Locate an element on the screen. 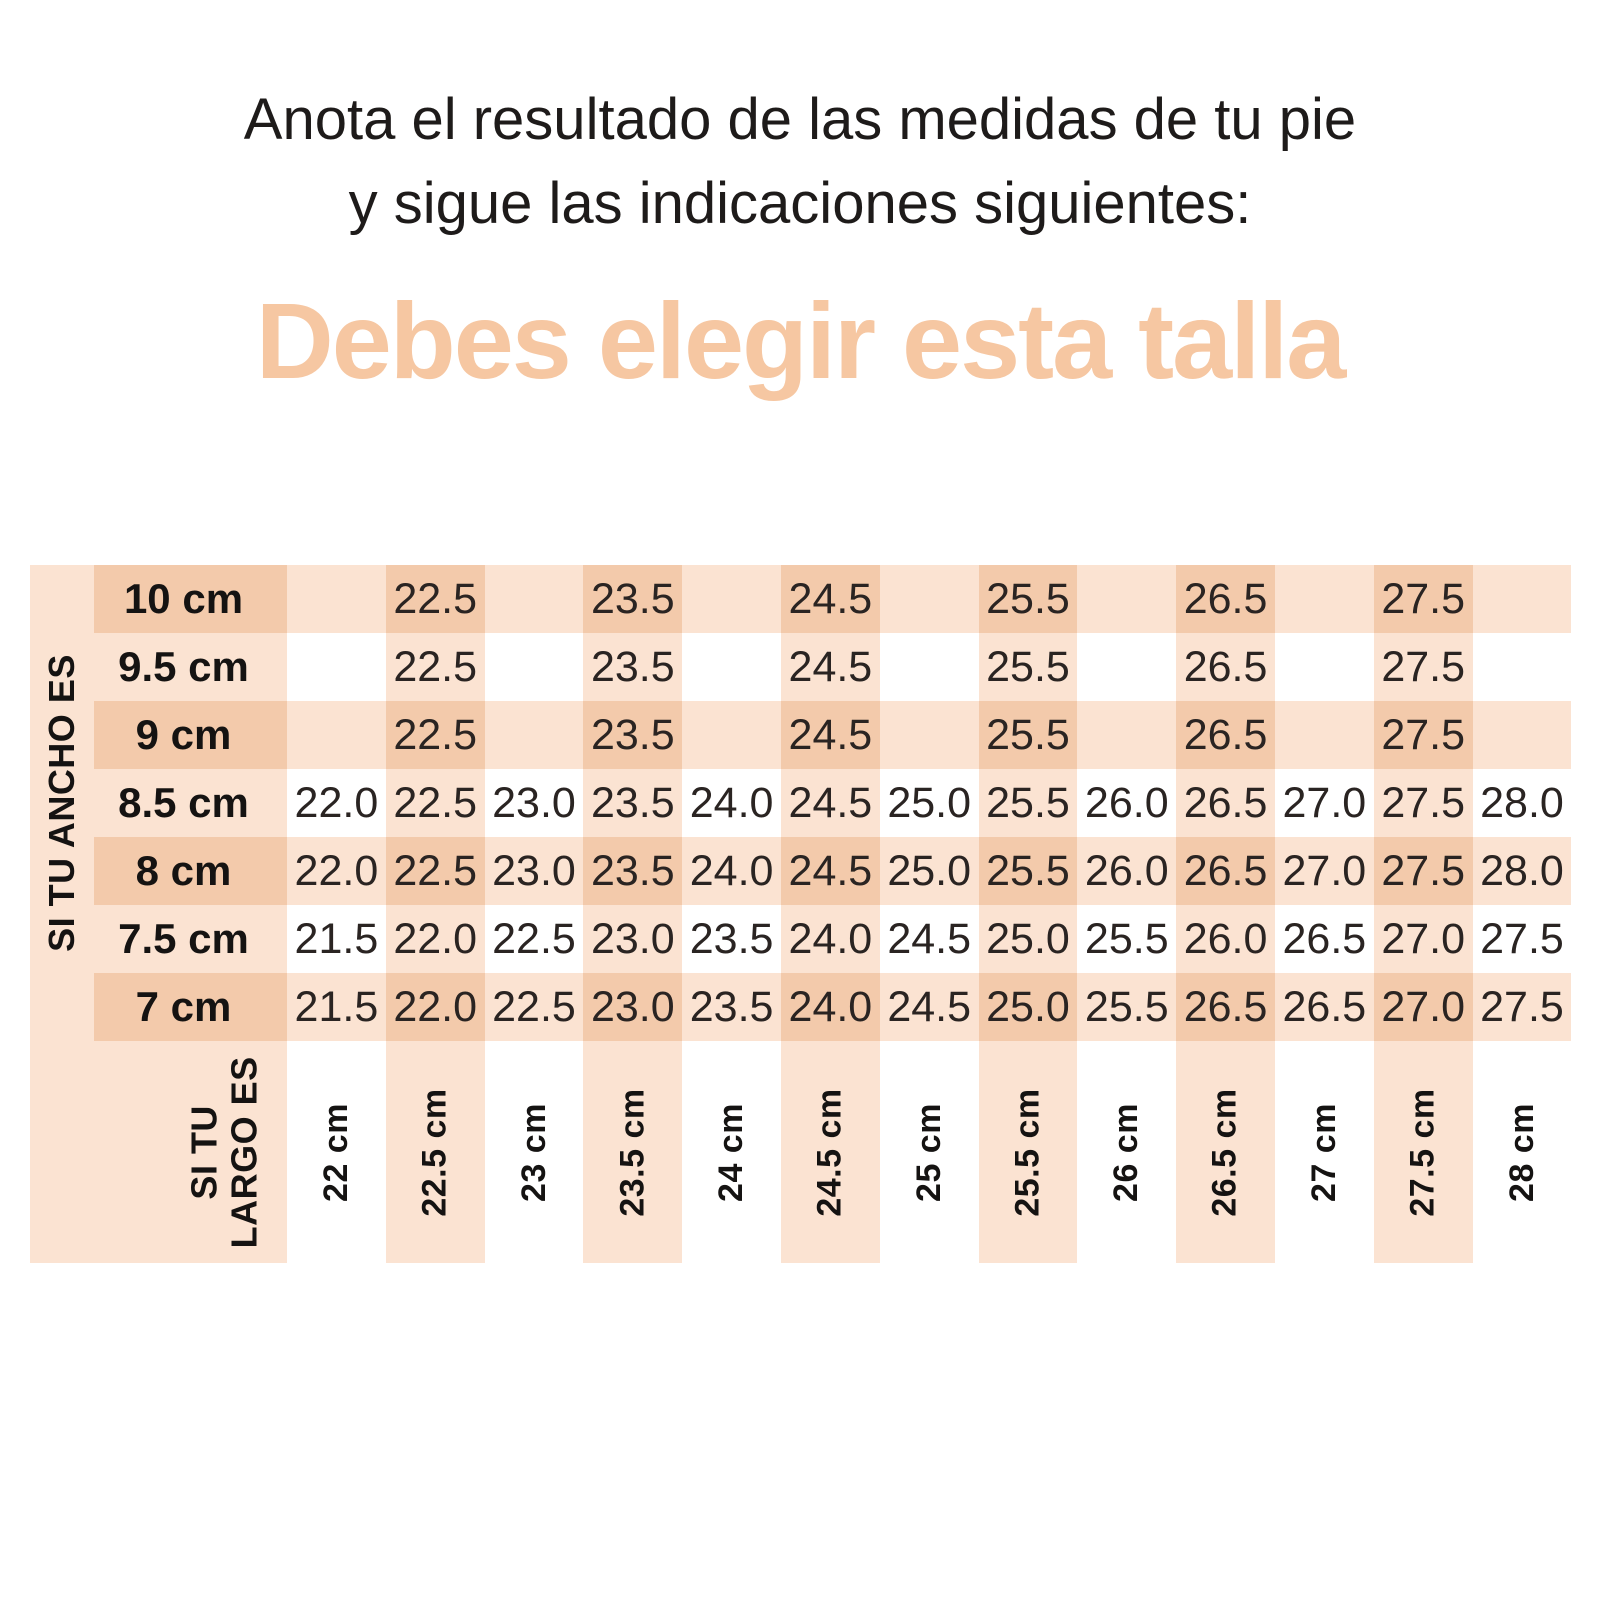 This screenshot has width=1600, height=1600. width-axis-cell: SI TU ANCHO ES is located at coordinates (62, 803).